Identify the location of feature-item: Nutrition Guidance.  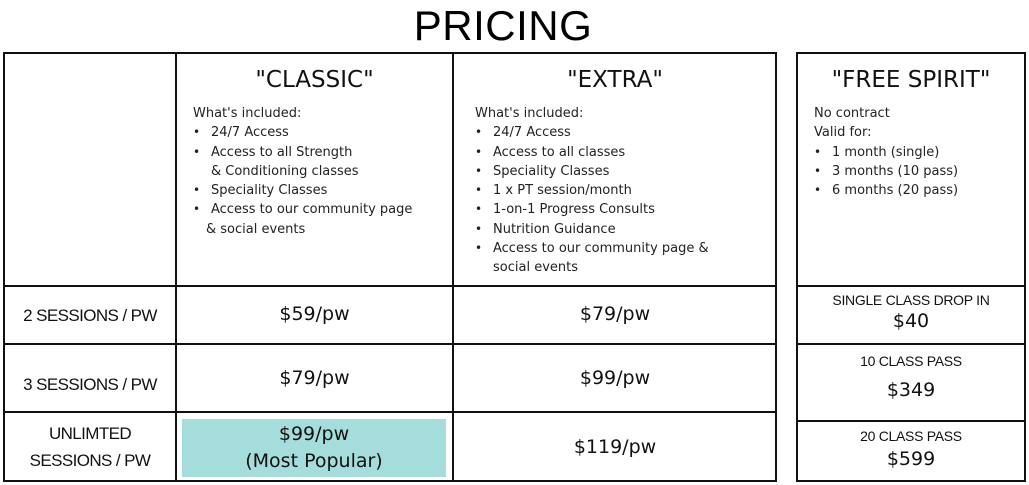
(592, 230).